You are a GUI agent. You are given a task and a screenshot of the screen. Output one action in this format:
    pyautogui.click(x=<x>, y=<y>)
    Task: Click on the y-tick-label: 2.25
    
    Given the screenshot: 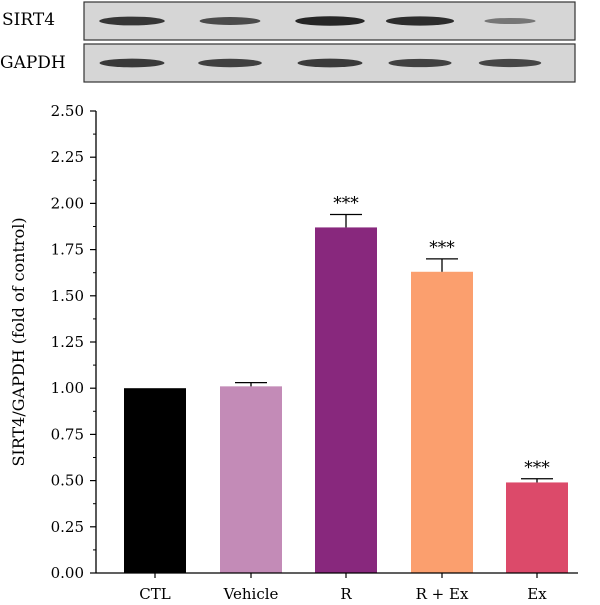 What is the action you would take?
    pyautogui.click(x=67, y=157)
    